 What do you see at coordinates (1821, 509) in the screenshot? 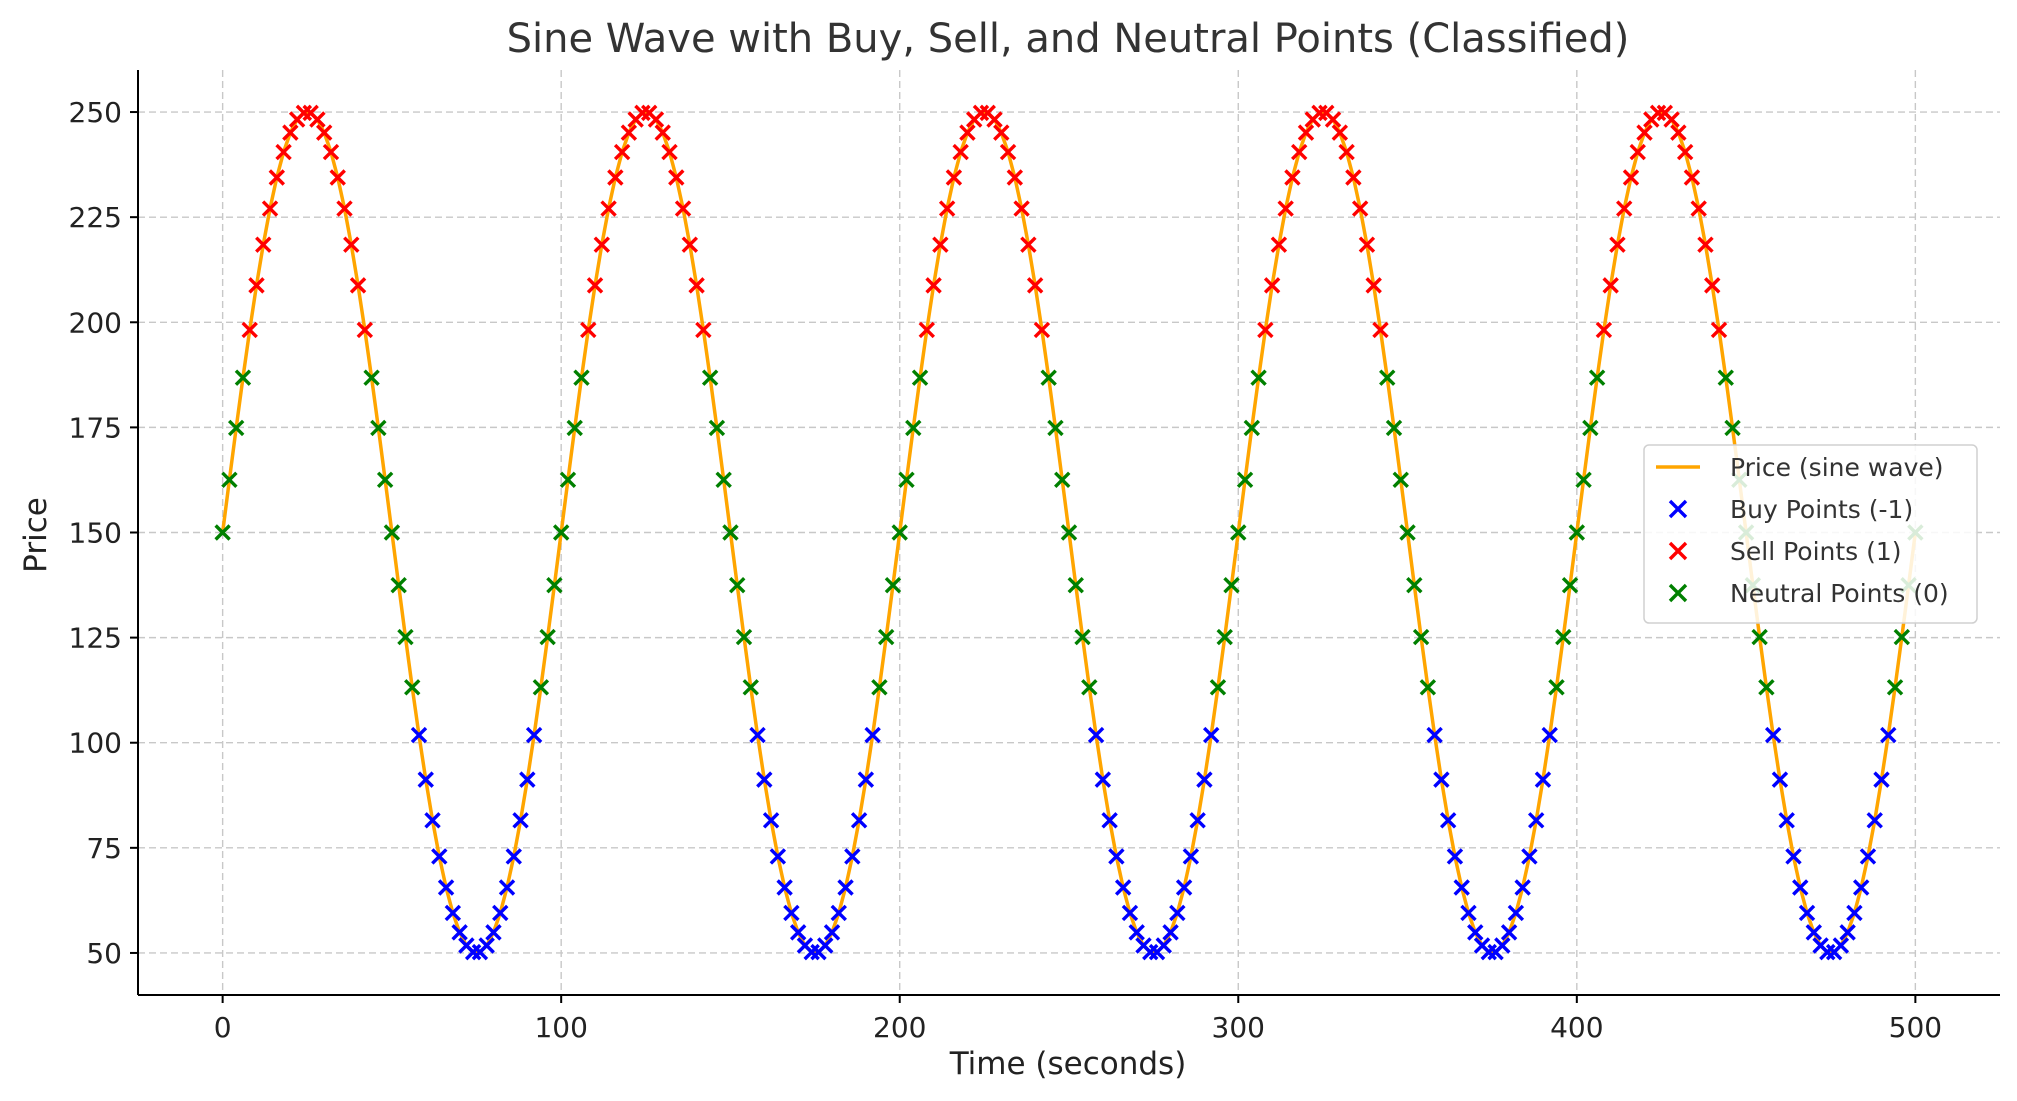
I see `legend-label: Buy Points (-1)` at bounding box center [1821, 509].